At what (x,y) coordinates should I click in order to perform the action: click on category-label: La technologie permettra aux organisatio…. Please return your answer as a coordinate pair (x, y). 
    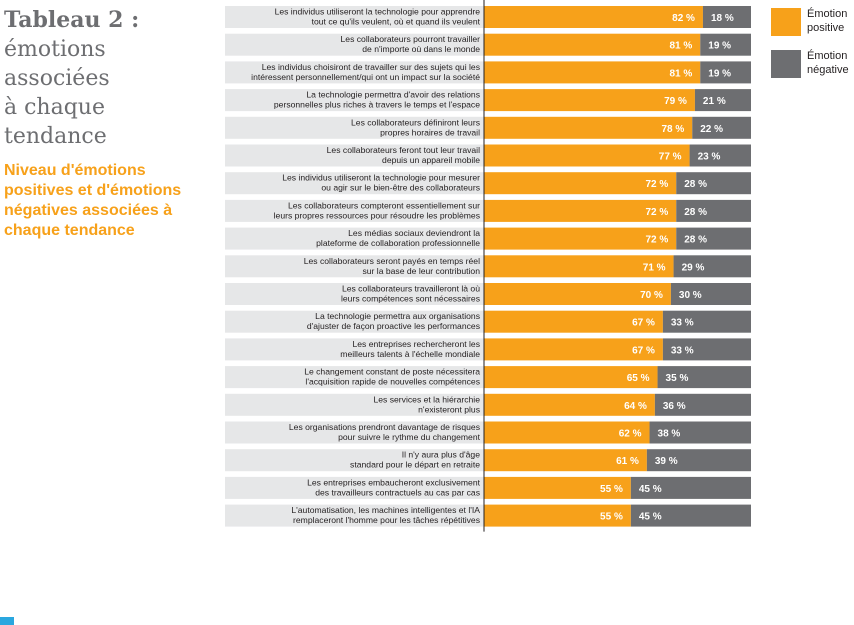
    Looking at the image, I should click on (393, 321).